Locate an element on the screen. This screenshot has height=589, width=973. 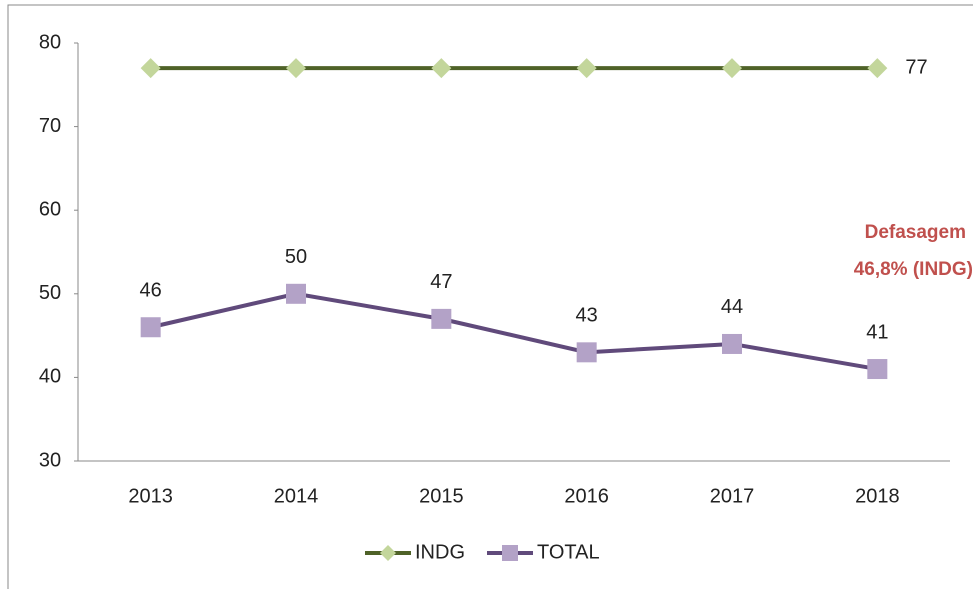
data-label: 46 is located at coordinates (151, 291).